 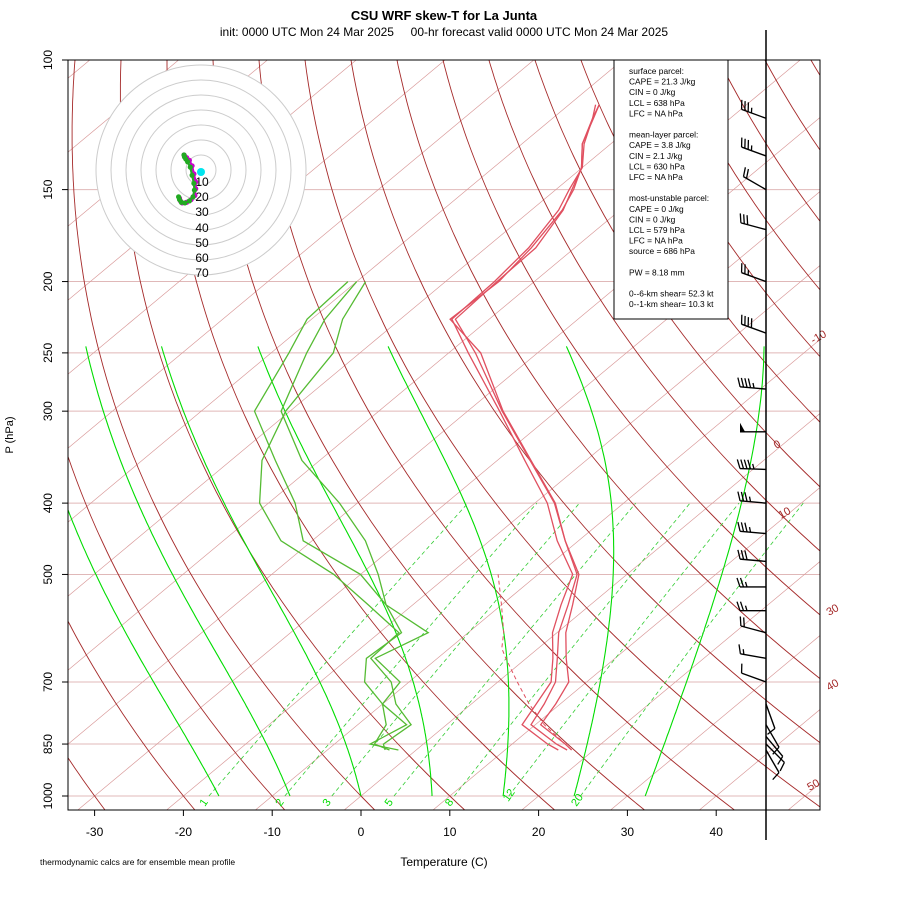 What do you see at coordinates (657, 272) in the screenshot?
I see `info-box-line: PW = 8.18 mm` at bounding box center [657, 272].